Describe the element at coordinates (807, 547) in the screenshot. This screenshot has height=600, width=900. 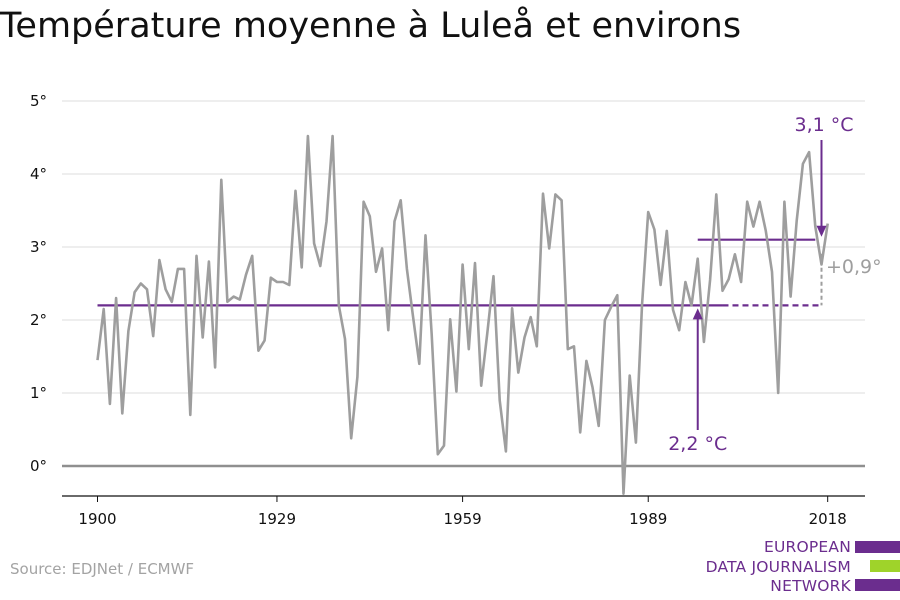
I see `logo-line-1: EUROPEAN` at that location.